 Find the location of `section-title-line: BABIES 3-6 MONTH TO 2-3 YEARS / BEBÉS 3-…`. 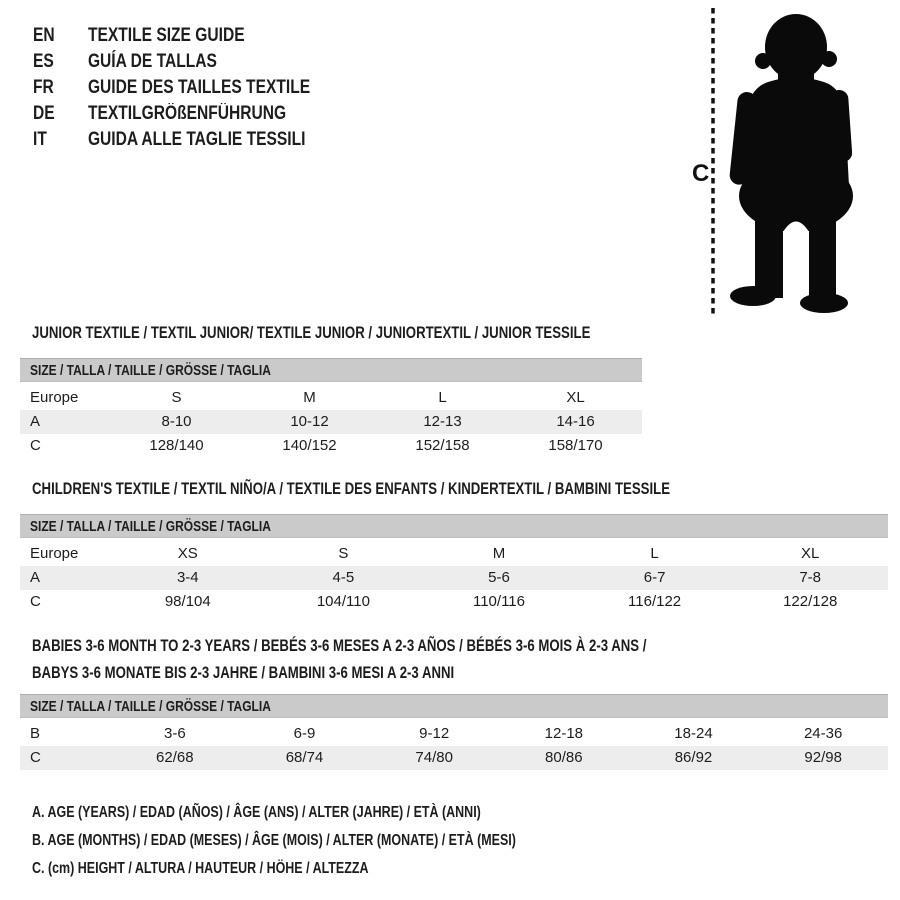

section-title-line: BABIES 3-6 MONTH TO 2-3 YEARS / BEBÉS 3-… is located at coordinates (416, 646).